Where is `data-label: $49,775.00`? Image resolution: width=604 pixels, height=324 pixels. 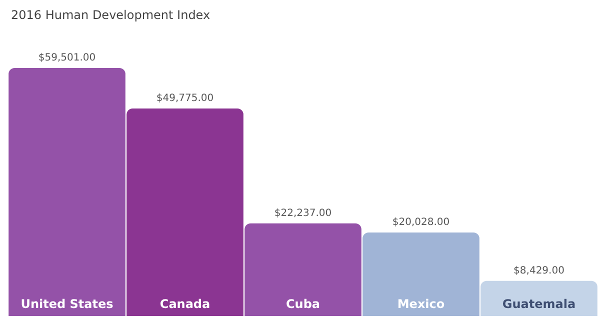
data-label: $49,775.00 is located at coordinates (185, 98).